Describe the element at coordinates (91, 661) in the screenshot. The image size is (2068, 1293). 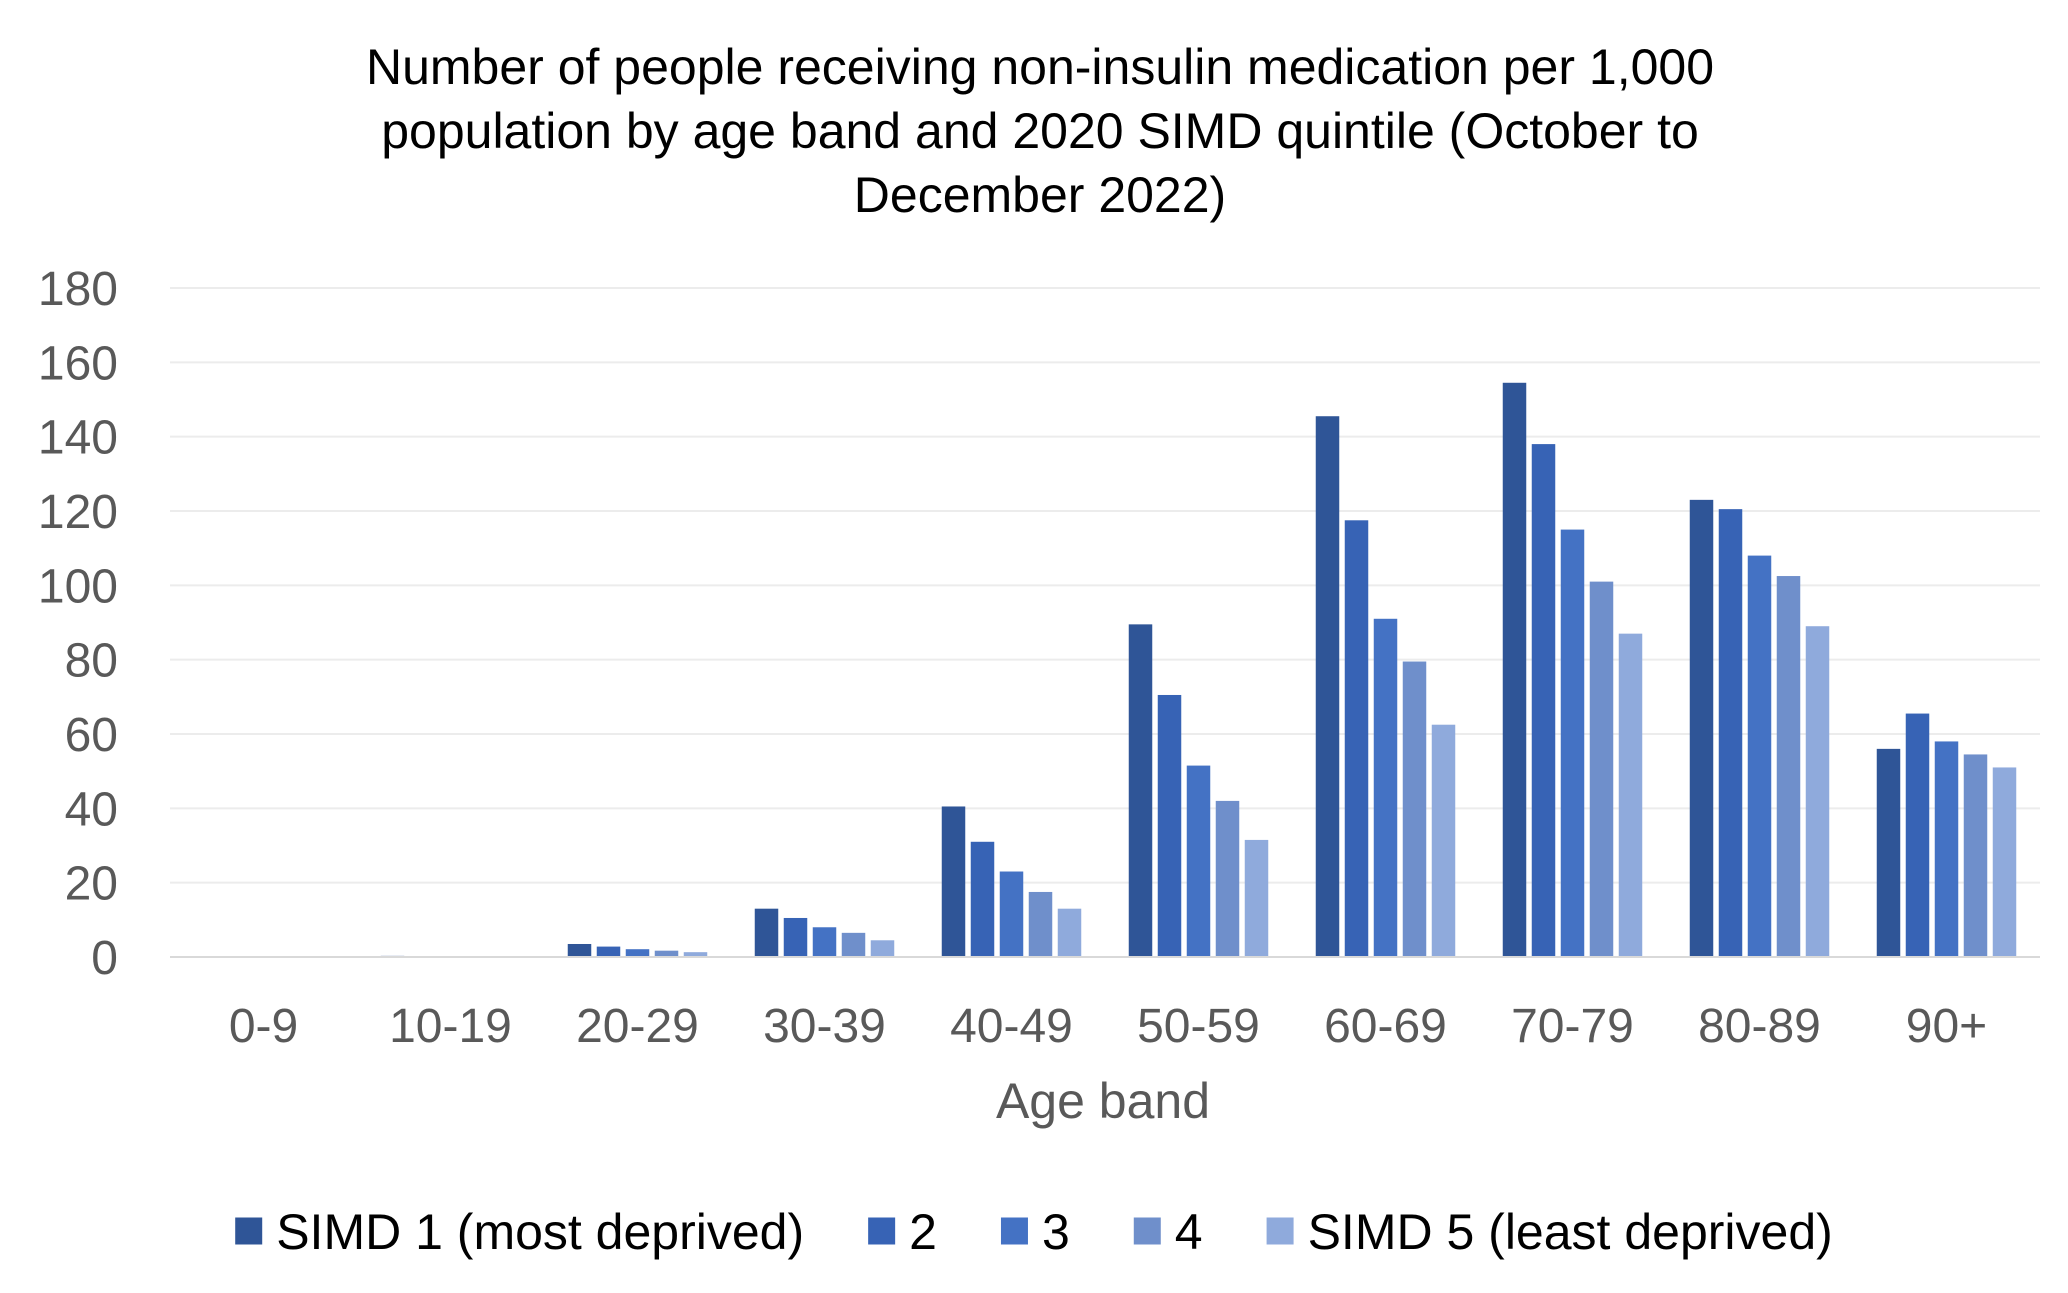
I see `y-tick-label: 80` at that location.